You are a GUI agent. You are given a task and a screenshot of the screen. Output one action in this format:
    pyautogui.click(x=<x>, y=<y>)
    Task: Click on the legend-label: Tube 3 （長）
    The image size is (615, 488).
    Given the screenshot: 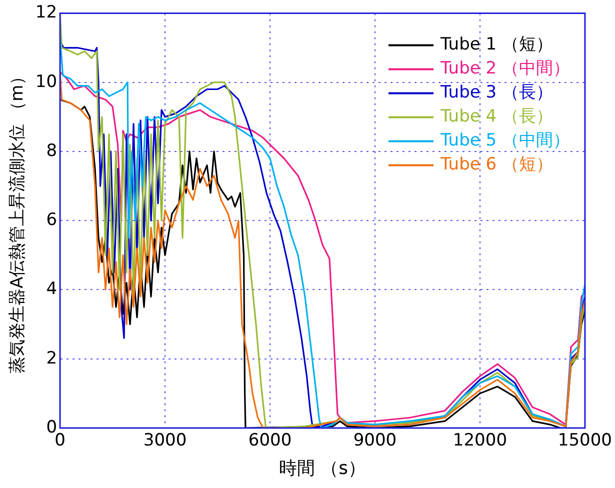 What is the action you would take?
    pyautogui.click(x=496, y=92)
    